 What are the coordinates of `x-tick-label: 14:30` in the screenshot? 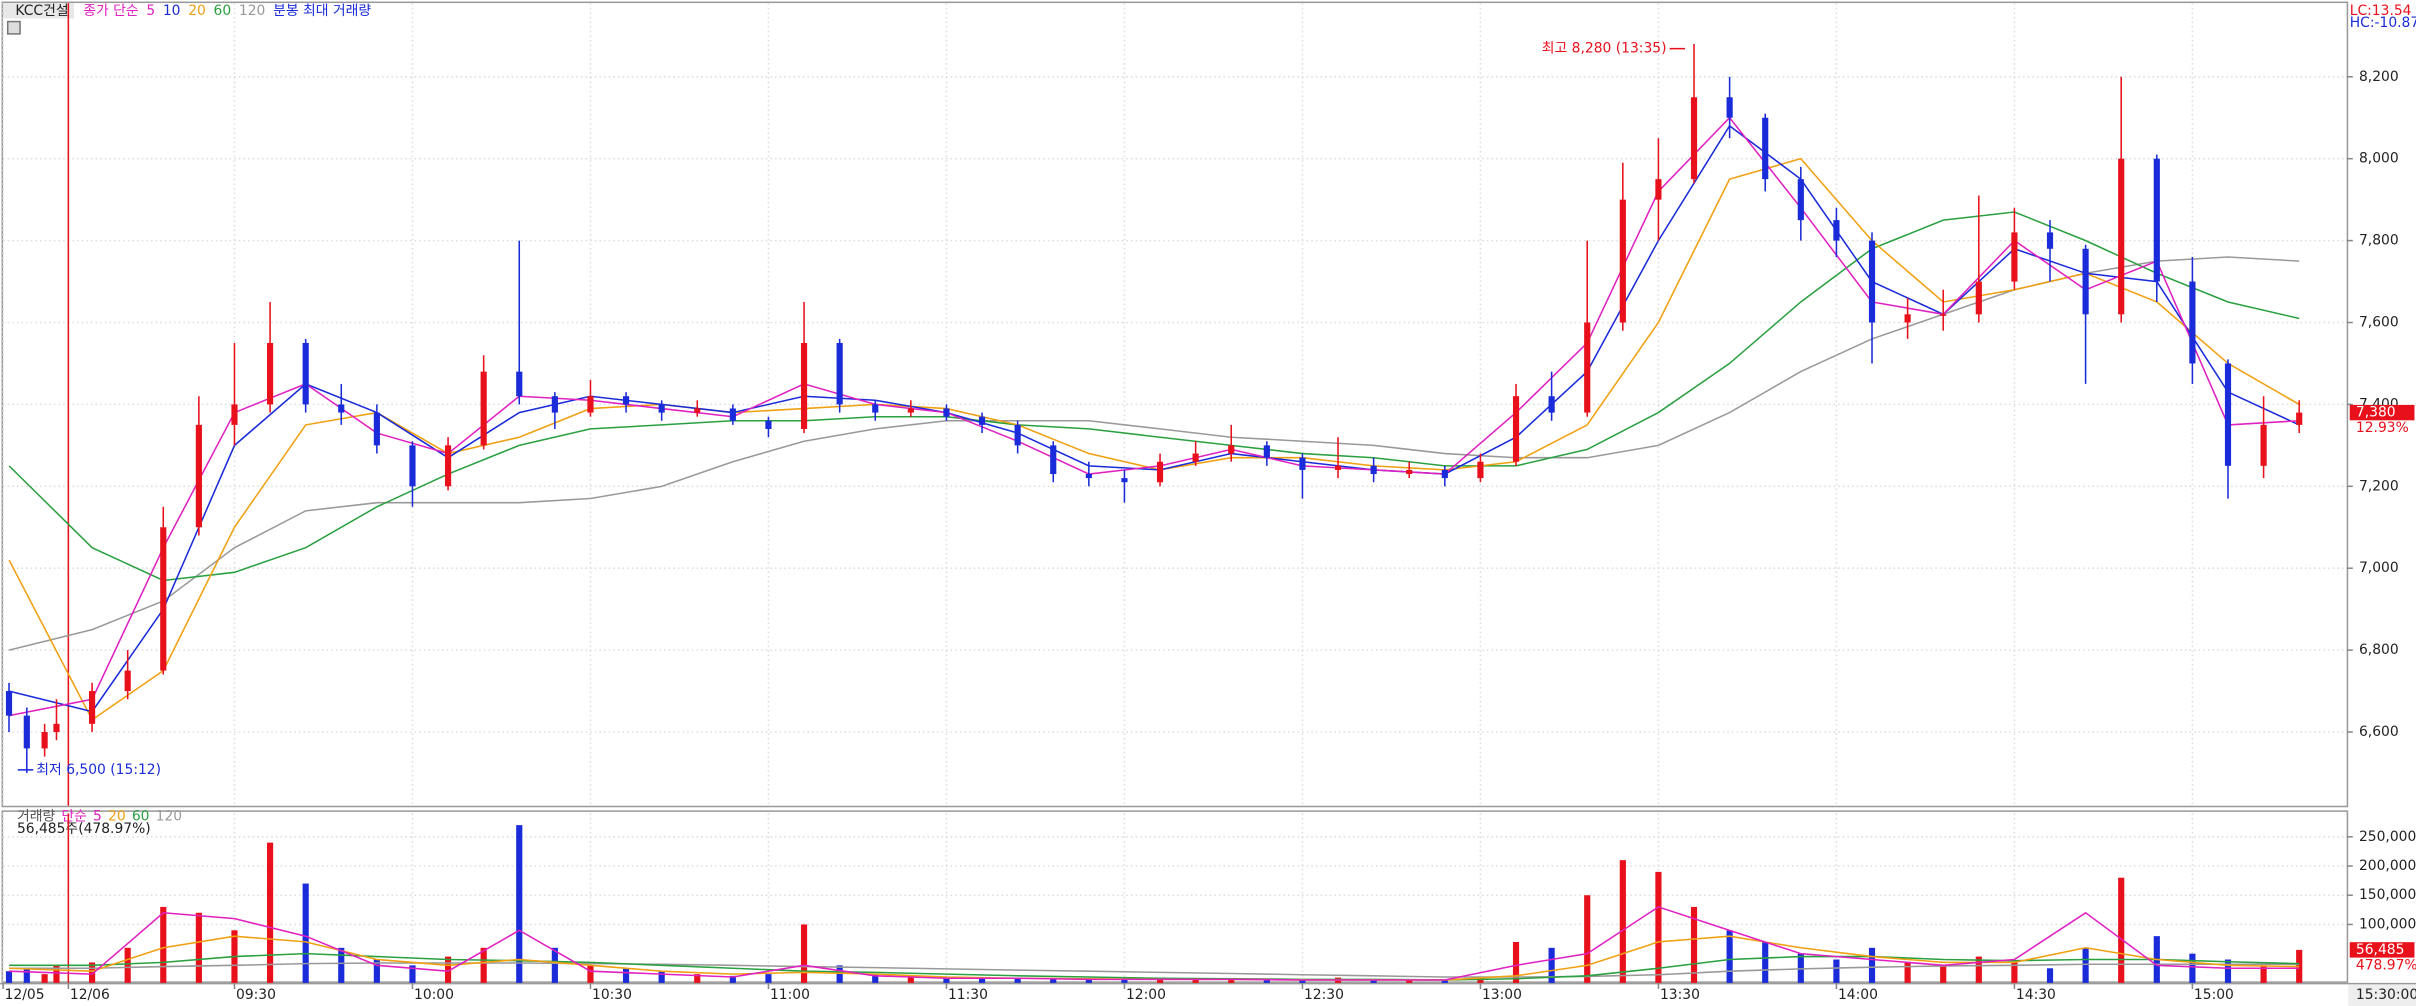 It's located at (2036, 995).